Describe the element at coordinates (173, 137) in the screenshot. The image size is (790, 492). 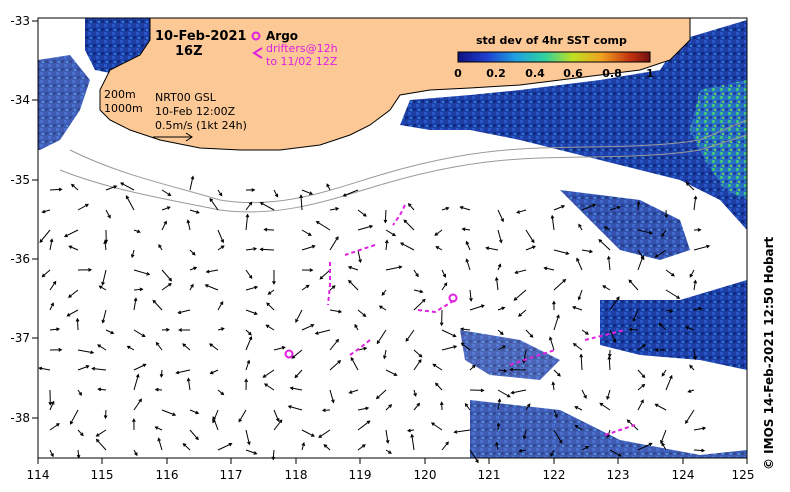
I see `scale-arrow-icon` at that location.